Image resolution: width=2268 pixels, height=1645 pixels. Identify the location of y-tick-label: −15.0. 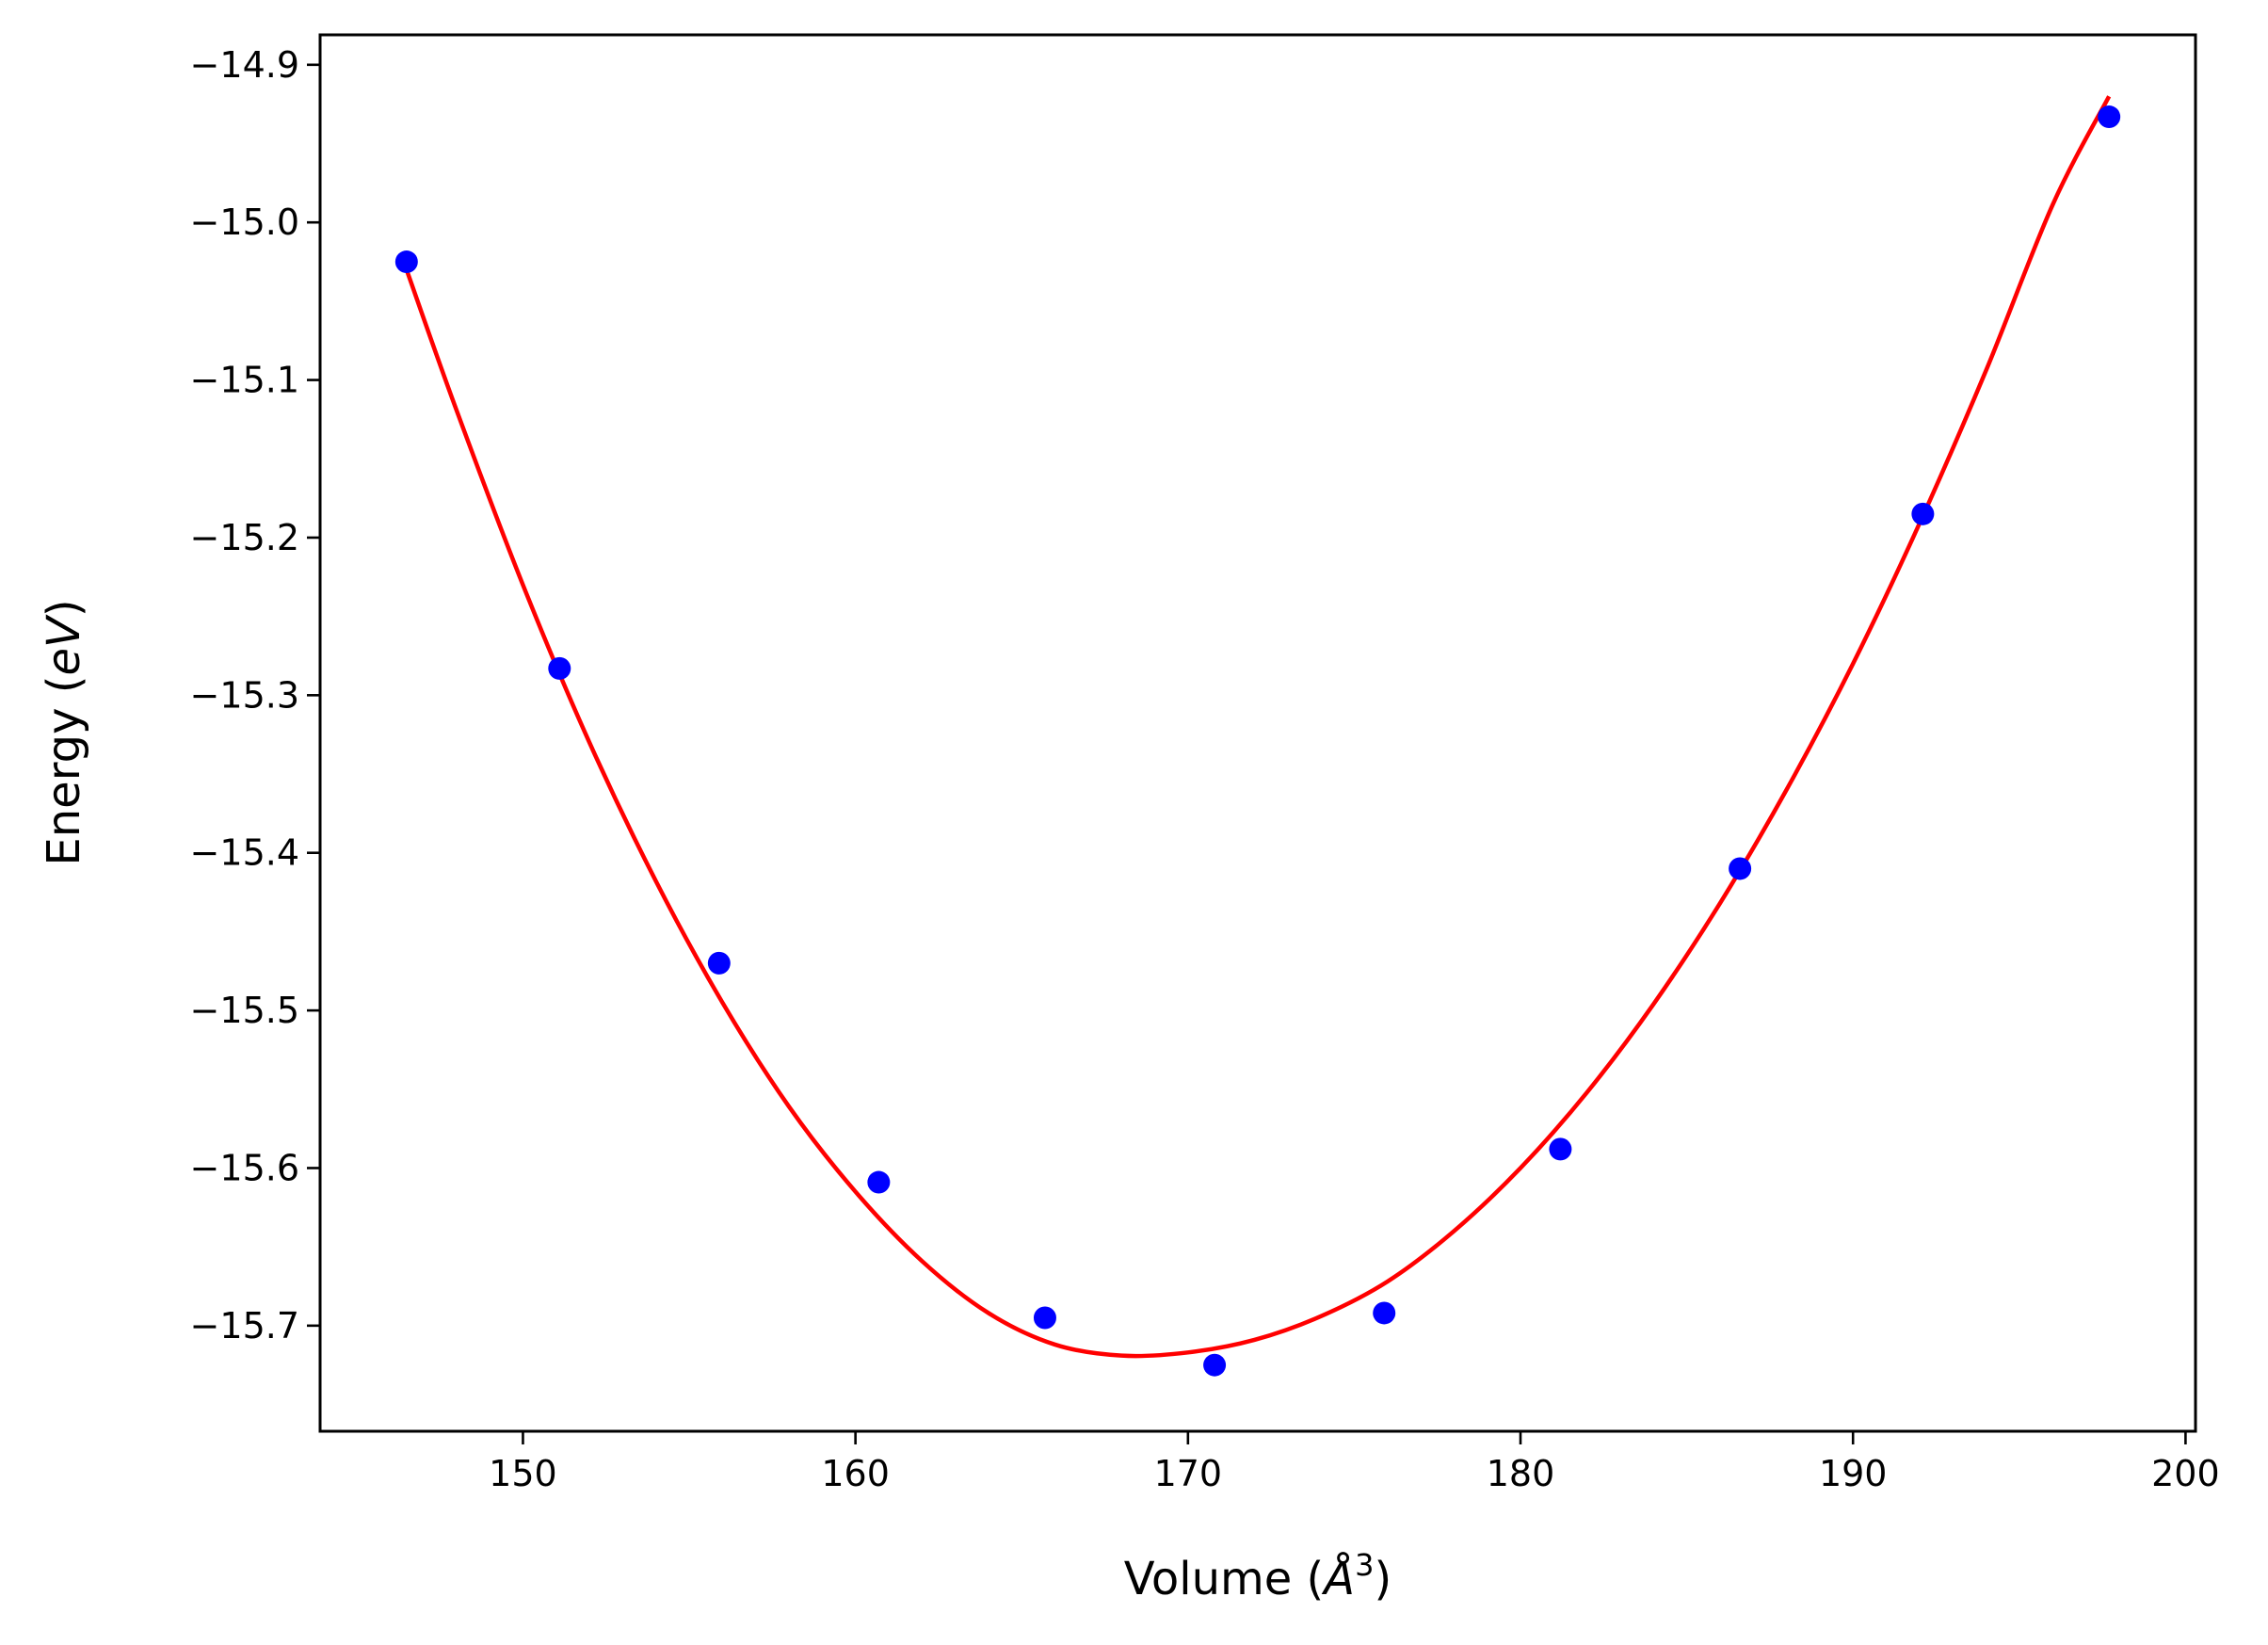
(244, 222).